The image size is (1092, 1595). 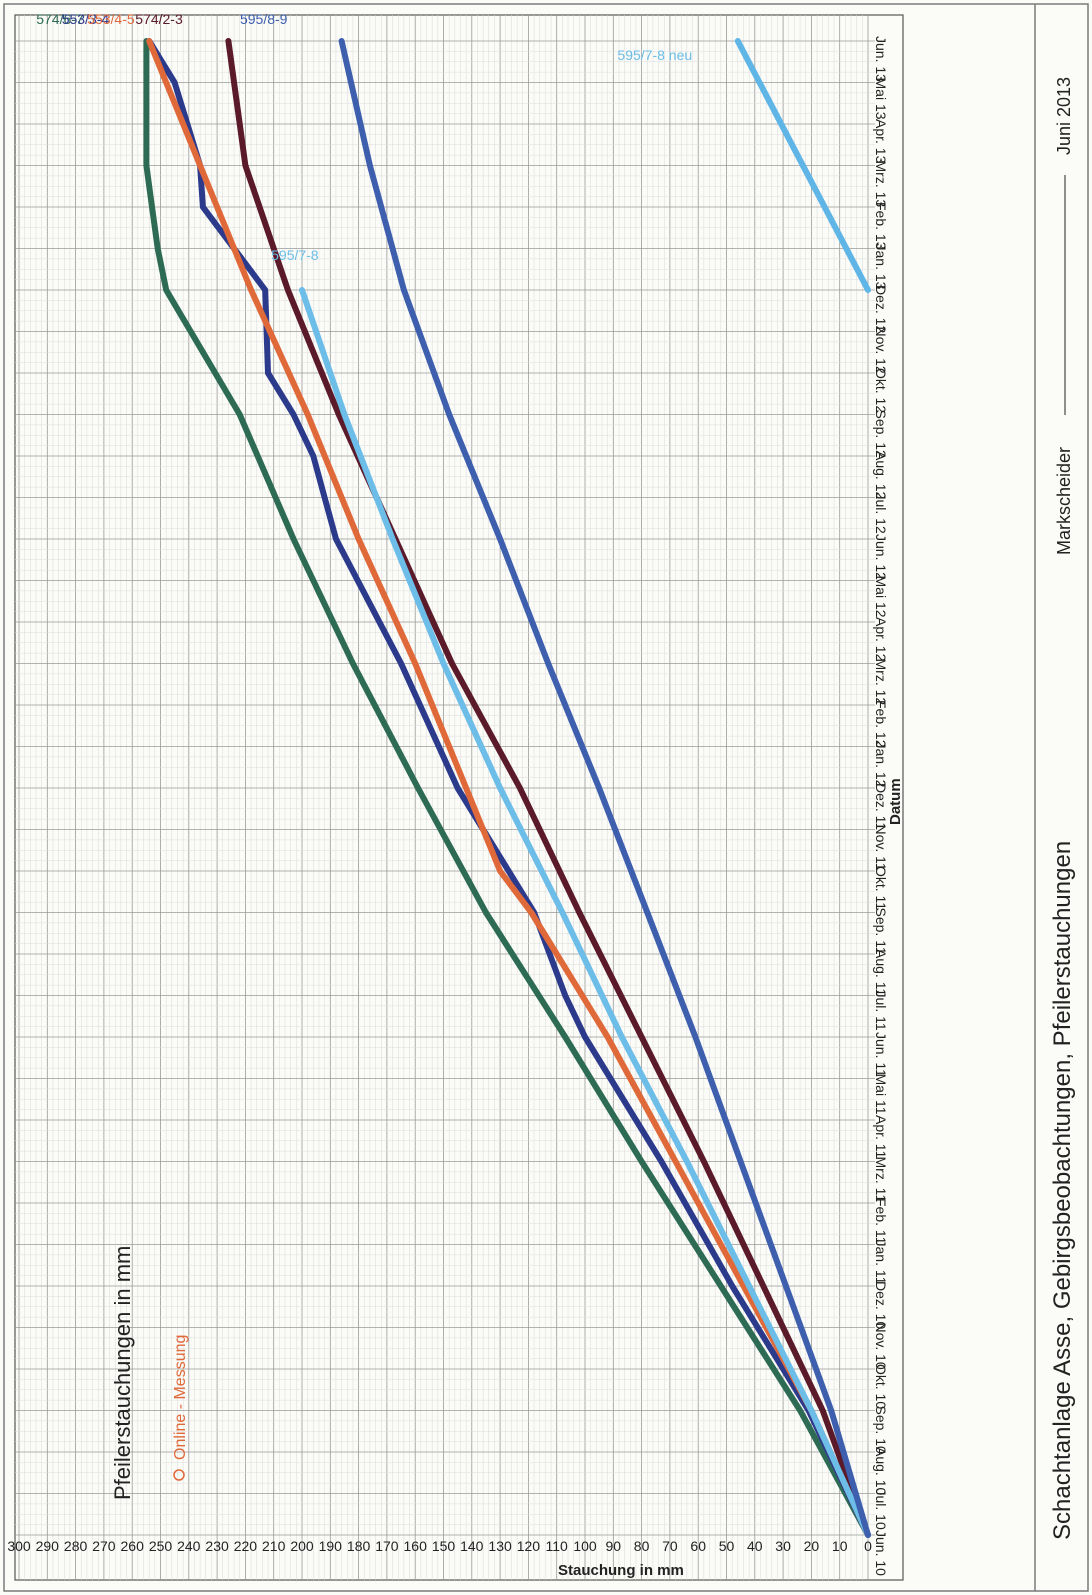 I want to click on y-tick-label: 230, so click(x=217, y=1546).